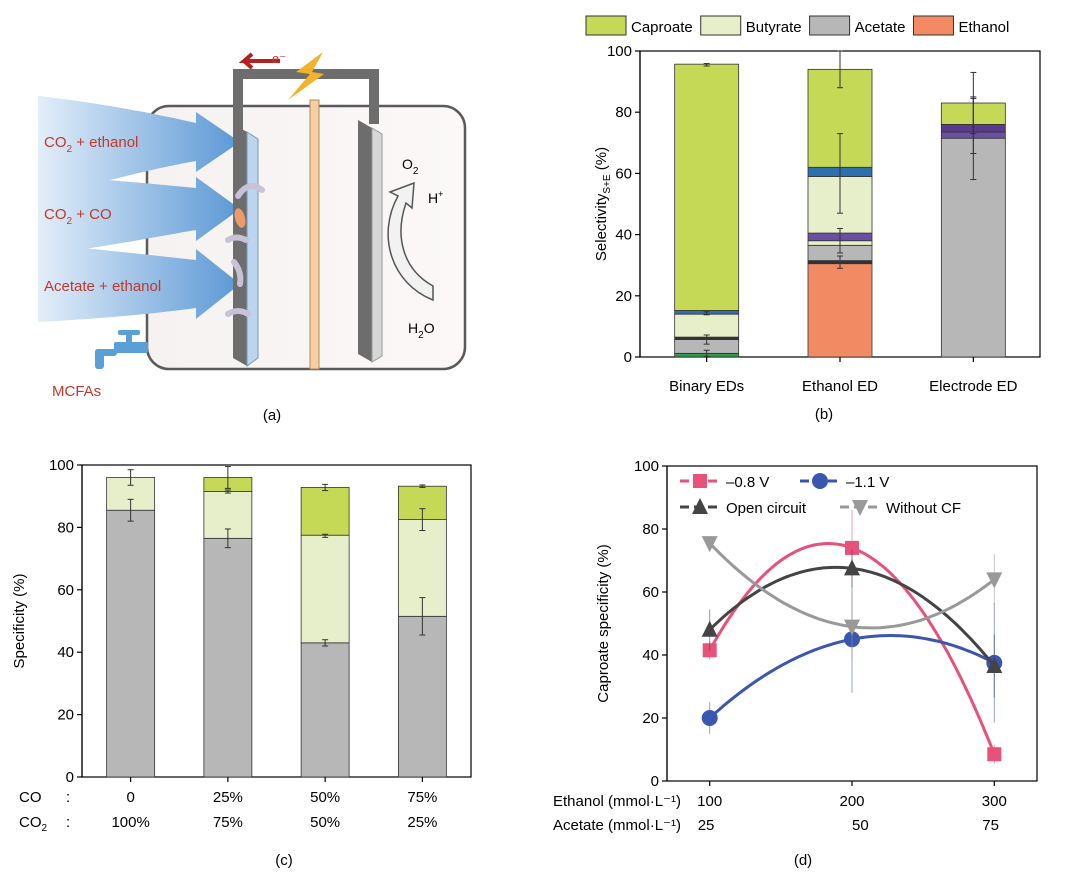 This screenshot has width=1078, height=872. I want to click on x-tick-label-2: 25, so click(706, 825).